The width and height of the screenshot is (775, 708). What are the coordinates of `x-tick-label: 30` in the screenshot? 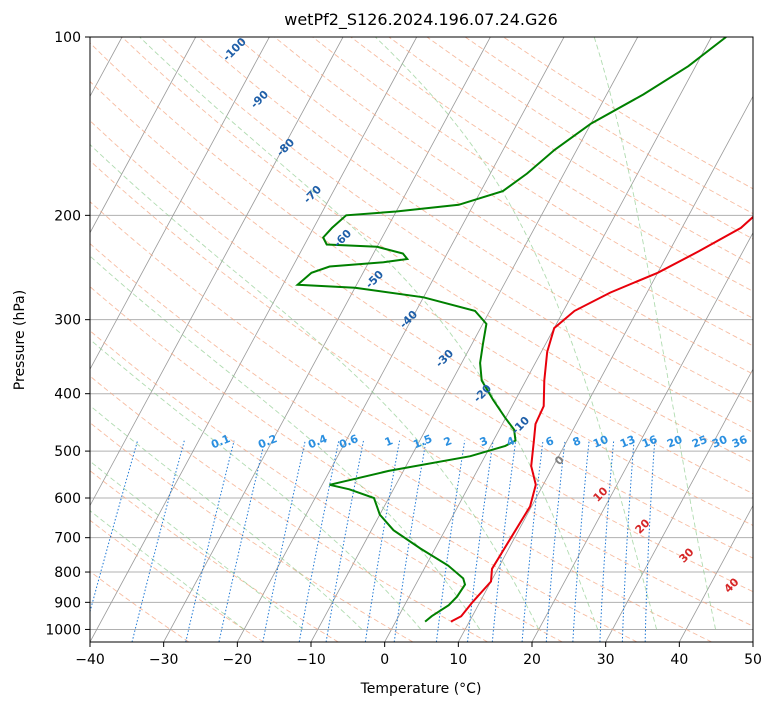 It's located at (606, 660).